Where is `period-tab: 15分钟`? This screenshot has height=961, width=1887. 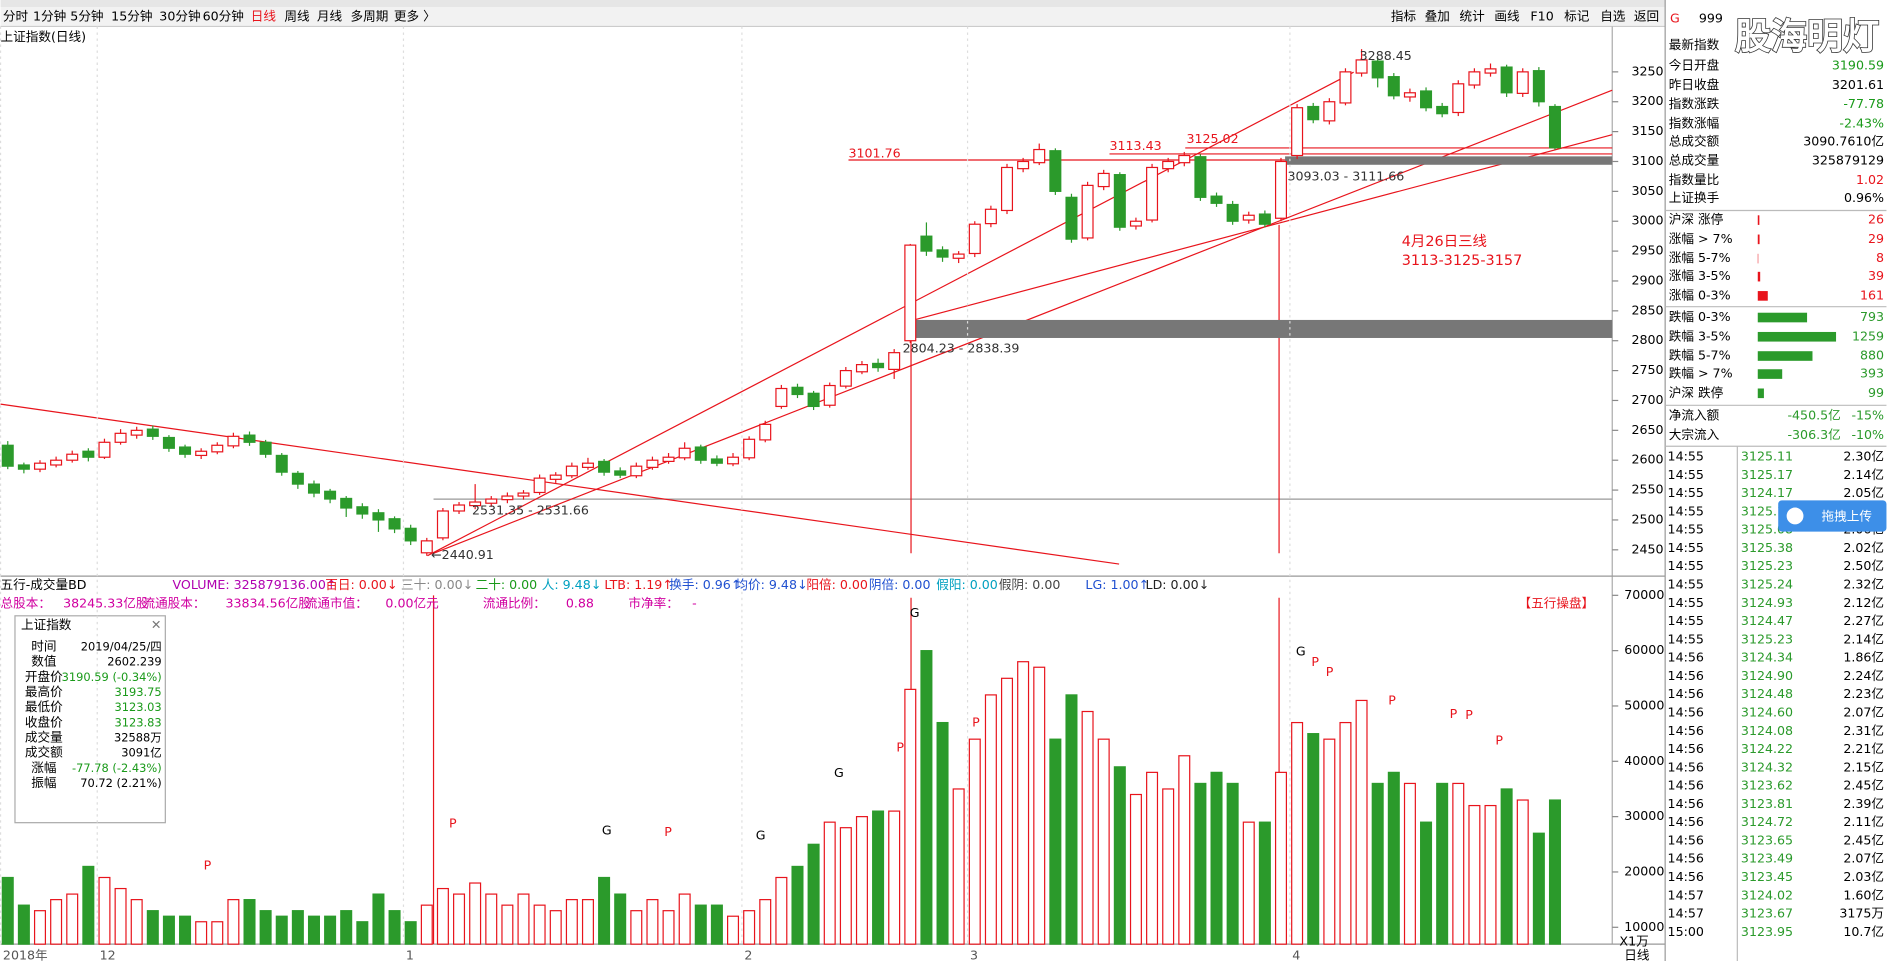 period-tab: 15分钟 is located at coordinates (131, 15).